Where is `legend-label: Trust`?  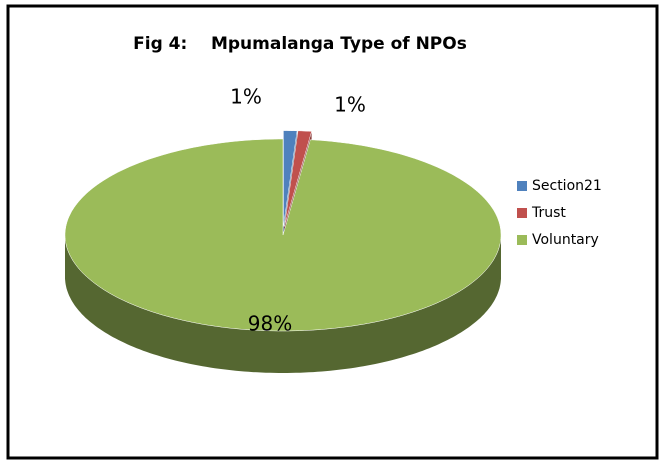 legend-label: Trust is located at coordinates (548, 213).